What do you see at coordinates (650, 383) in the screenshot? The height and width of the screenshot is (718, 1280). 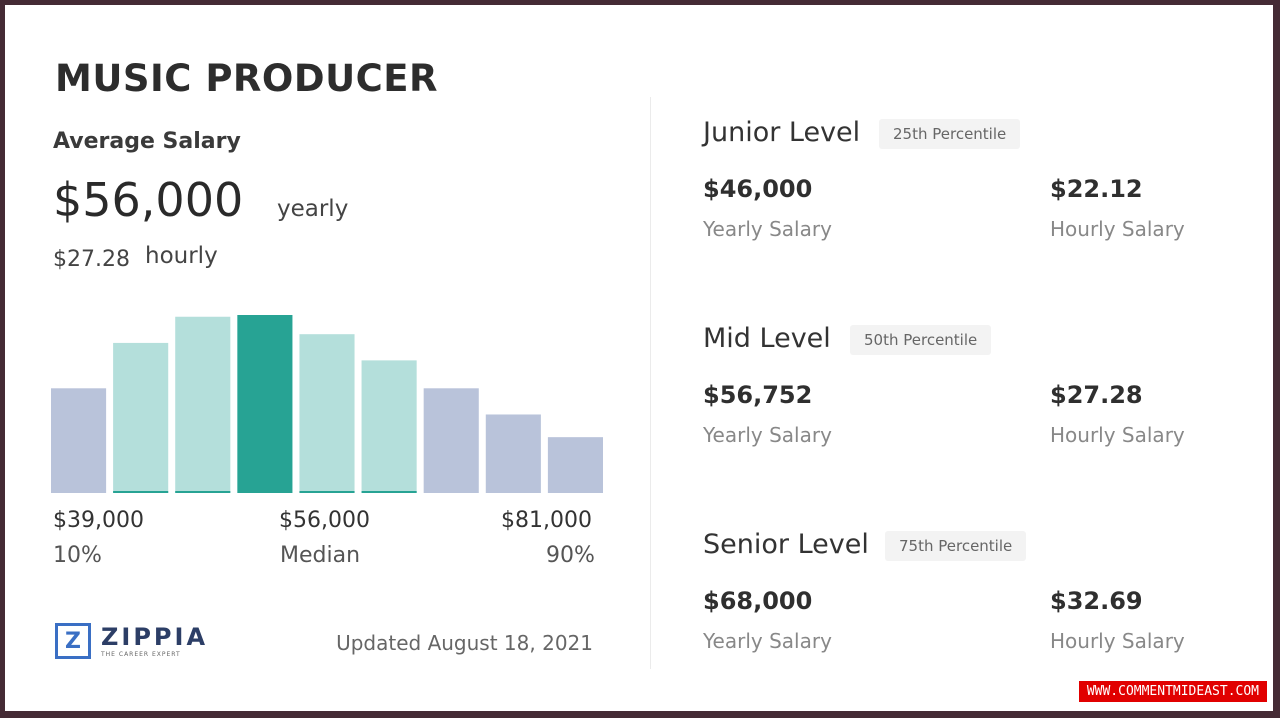 I see `column-divider` at bounding box center [650, 383].